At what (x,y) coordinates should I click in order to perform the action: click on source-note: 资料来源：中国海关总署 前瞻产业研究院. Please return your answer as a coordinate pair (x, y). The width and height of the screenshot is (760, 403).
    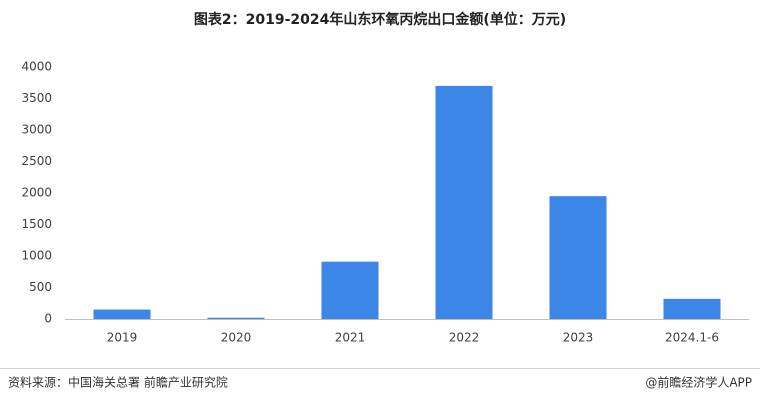
    Looking at the image, I should click on (118, 382).